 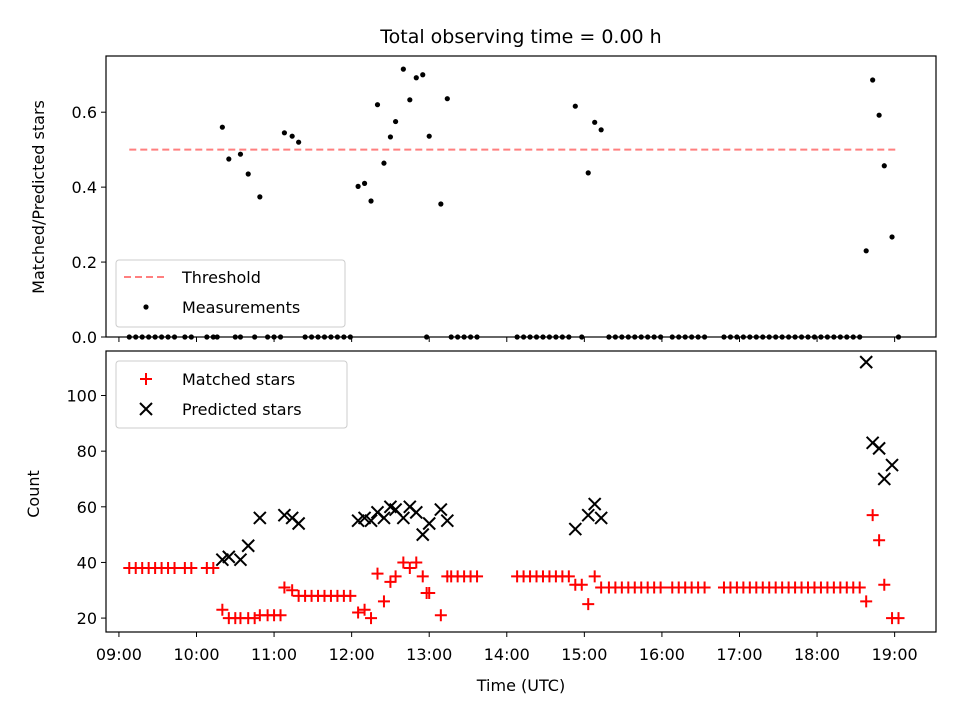 I want to click on legend-matched-swatch, so click(x=146, y=379).